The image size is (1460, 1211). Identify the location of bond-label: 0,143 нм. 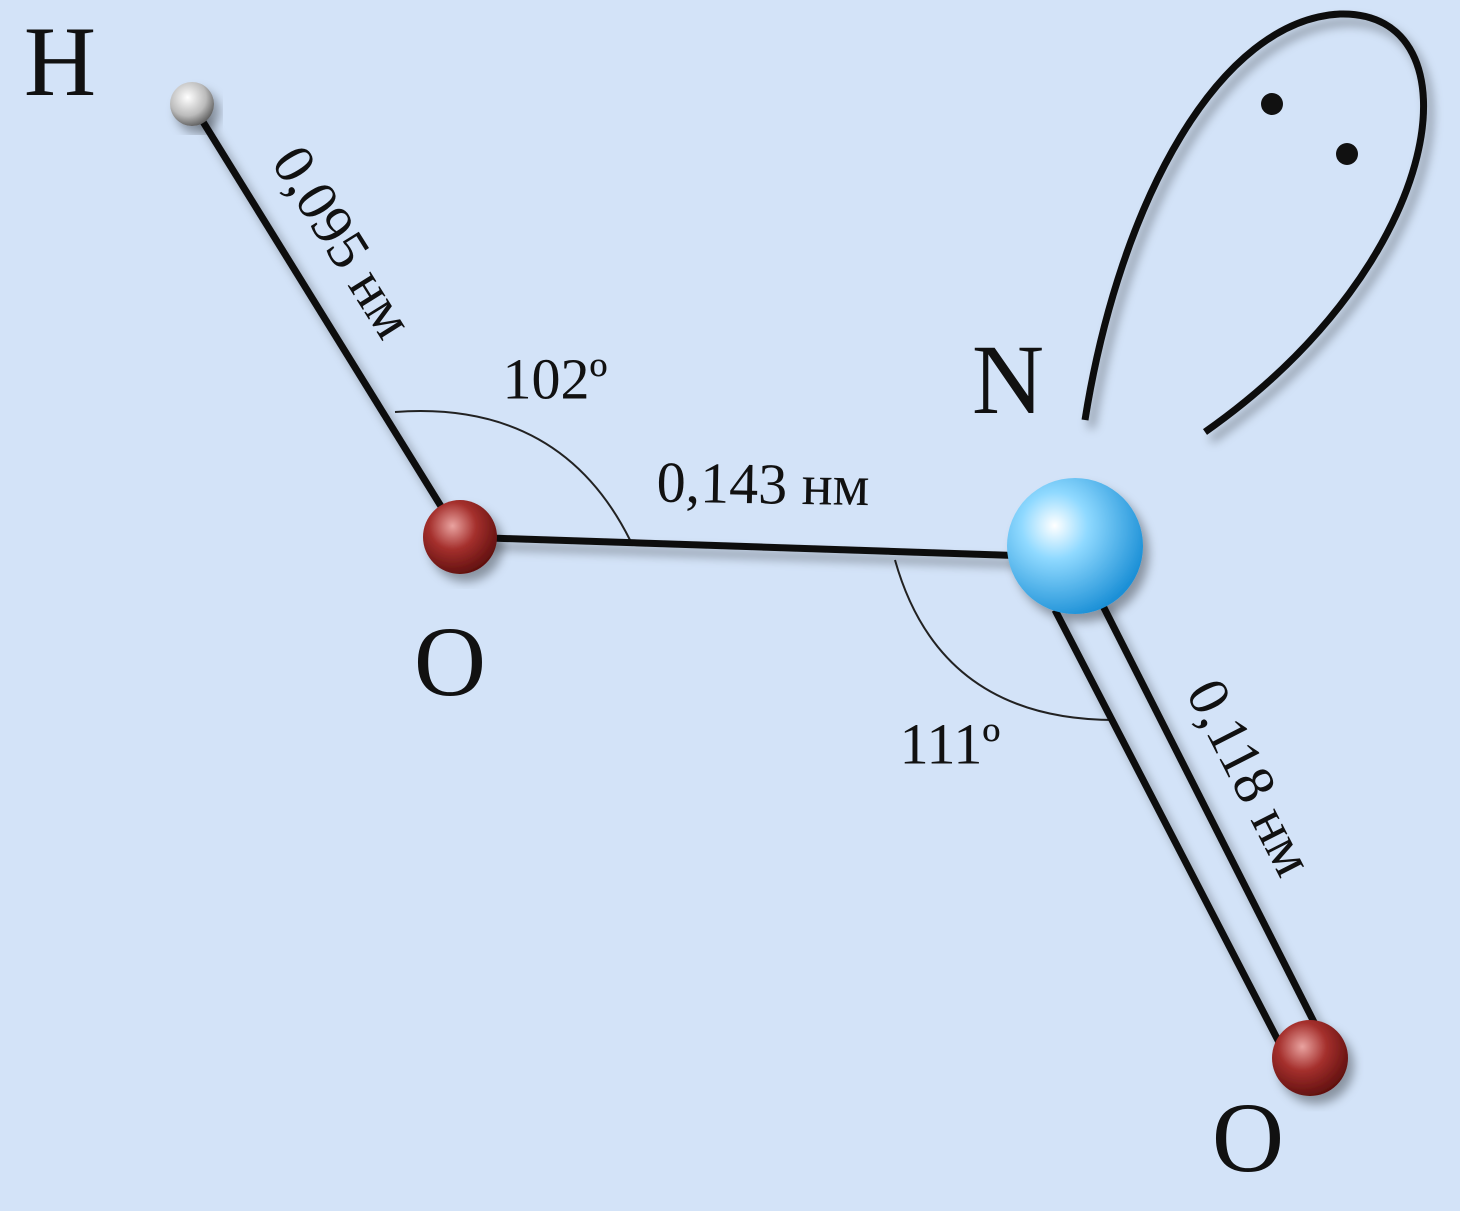
(763, 483).